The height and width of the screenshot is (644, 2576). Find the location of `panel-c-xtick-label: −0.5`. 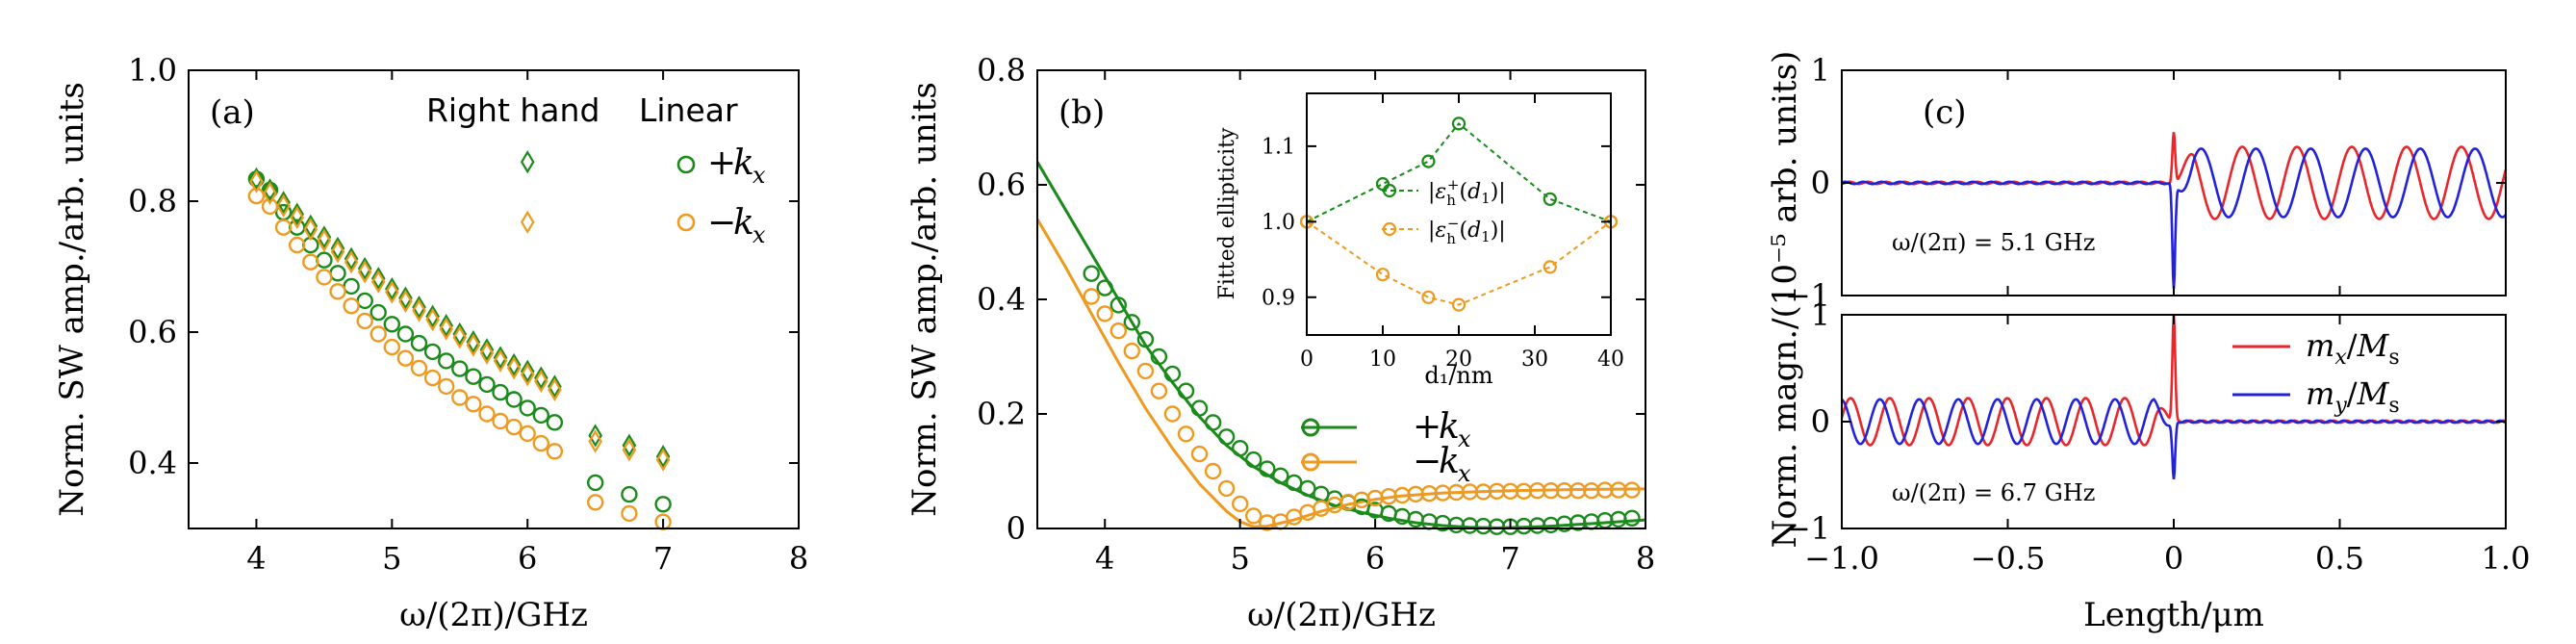

panel-c-xtick-label: −0.5 is located at coordinates (2008, 558).